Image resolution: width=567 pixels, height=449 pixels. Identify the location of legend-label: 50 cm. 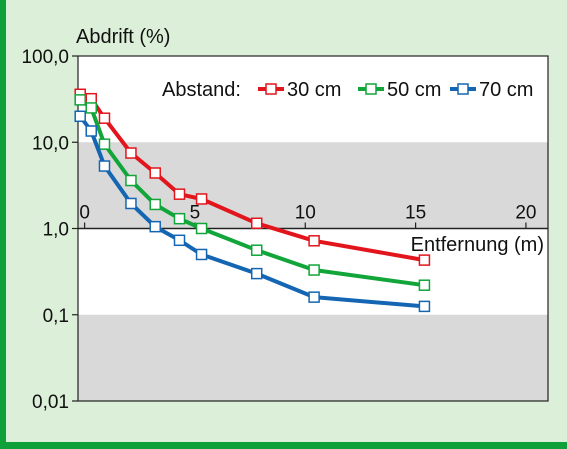
(414, 90).